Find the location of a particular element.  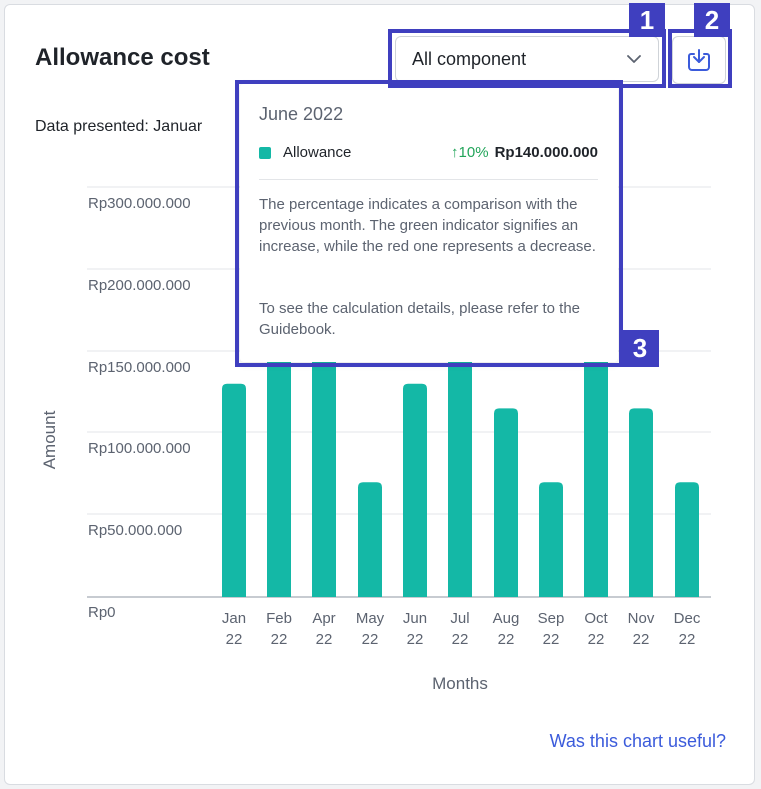

x-tick-label: Apr is located at coordinates (323, 618).